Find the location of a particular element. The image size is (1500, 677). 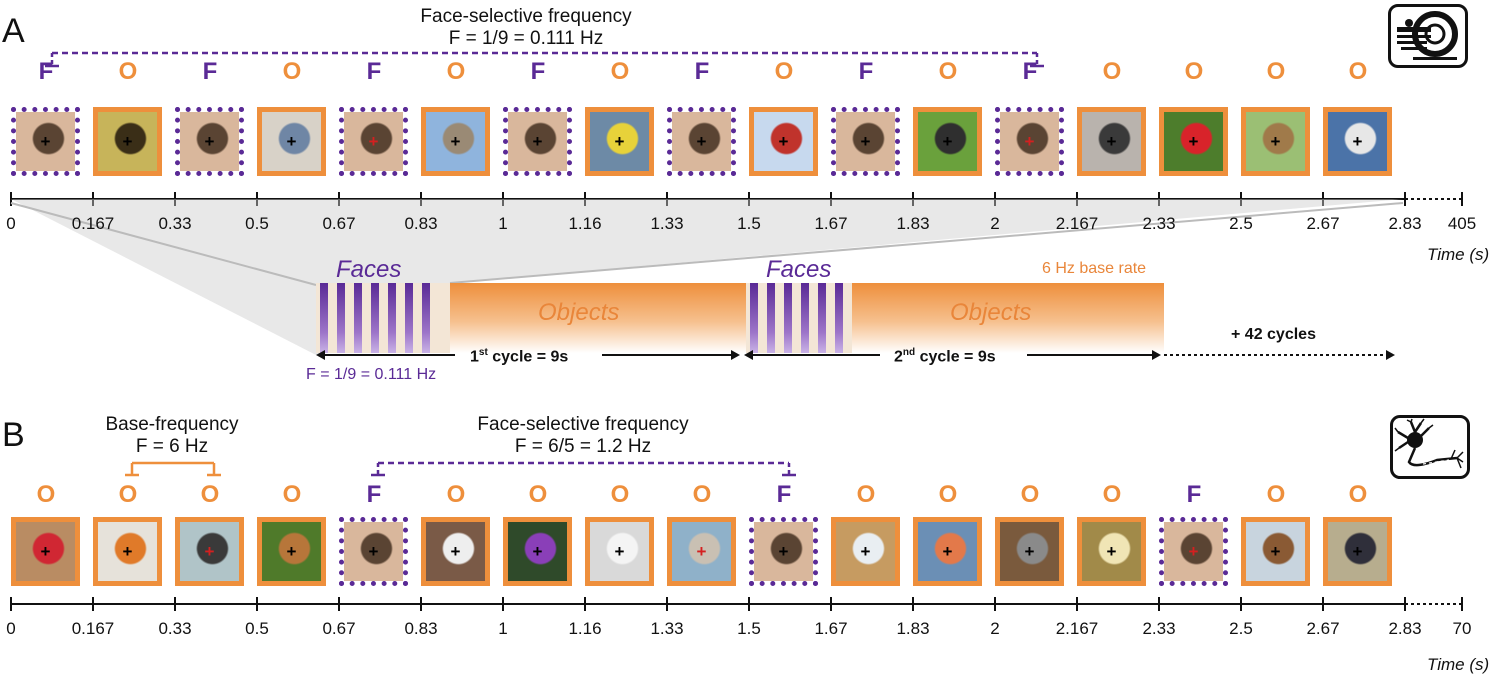

b-stimulus-lamp: + is located at coordinates (1111, 551).